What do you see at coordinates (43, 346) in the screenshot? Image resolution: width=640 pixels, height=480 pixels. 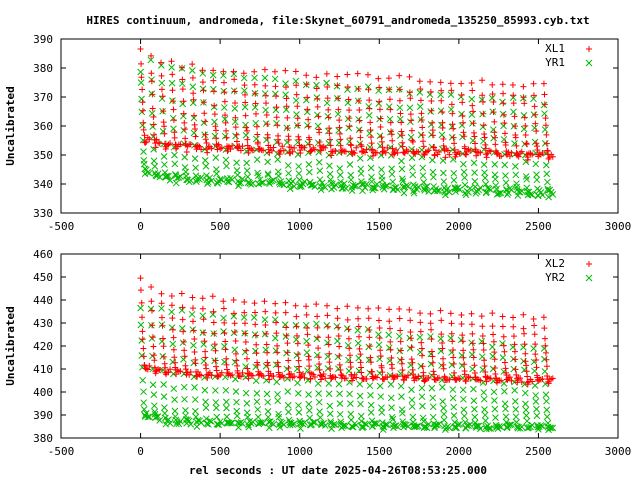 I see `y-tick-label: 420` at bounding box center [43, 346].